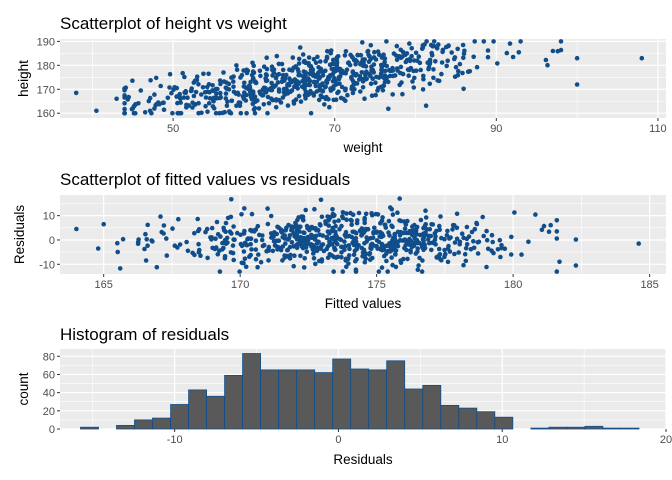 Image resolution: width=672 pixels, height=480 pixels. Describe the element at coordinates (52, 241) in the screenshot. I see `y-tick-label: 0` at that location.